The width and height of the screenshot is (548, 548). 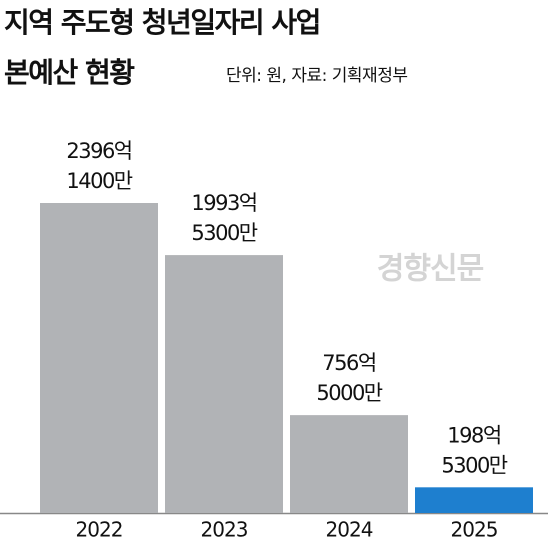 What do you see at coordinates (69, 72) in the screenshot?
I see `chart-title: 본예산 현황` at bounding box center [69, 72].